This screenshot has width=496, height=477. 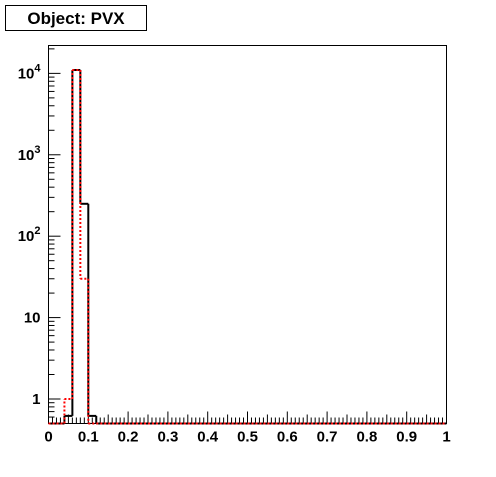 What do you see at coordinates (327, 437) in the screenshot?
I see `x-tick-label: 0.7` at bounding box center [327, 437].